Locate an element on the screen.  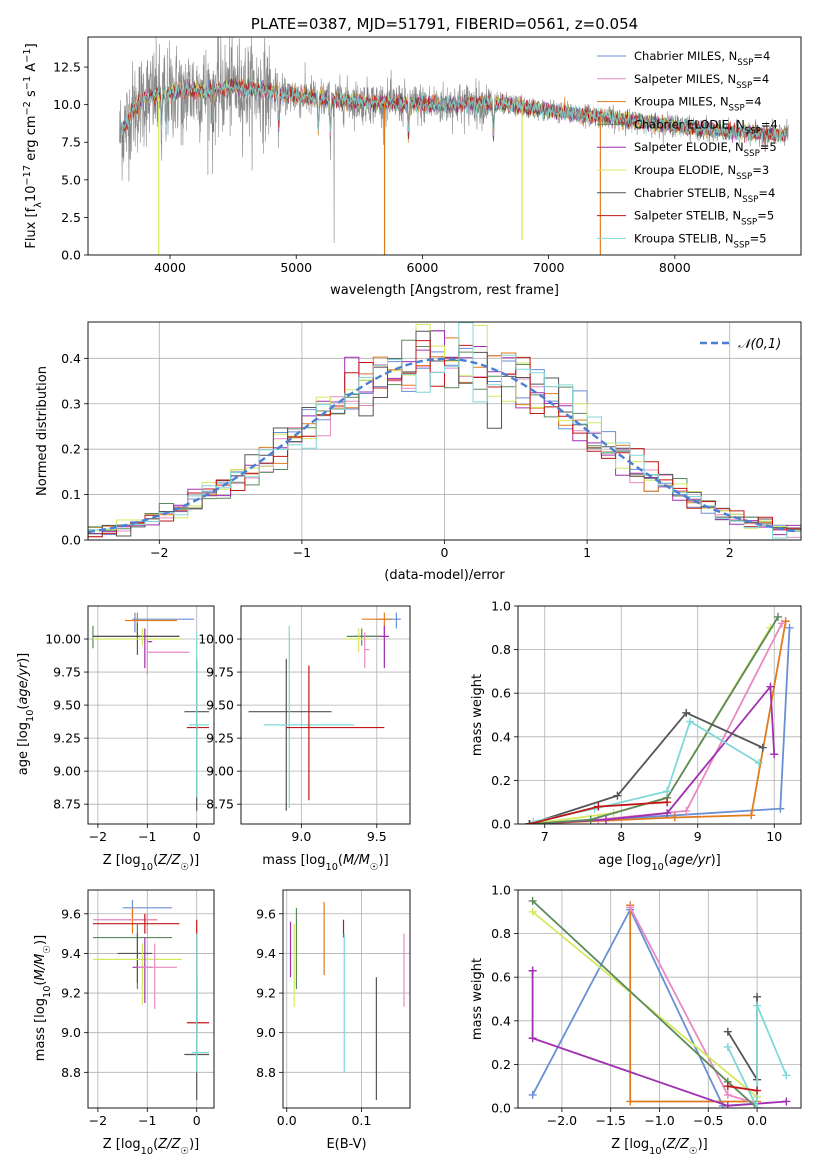
age-vs-Z-ylabel: age [log10(age/yr)] is located at coordinates (26, 714).